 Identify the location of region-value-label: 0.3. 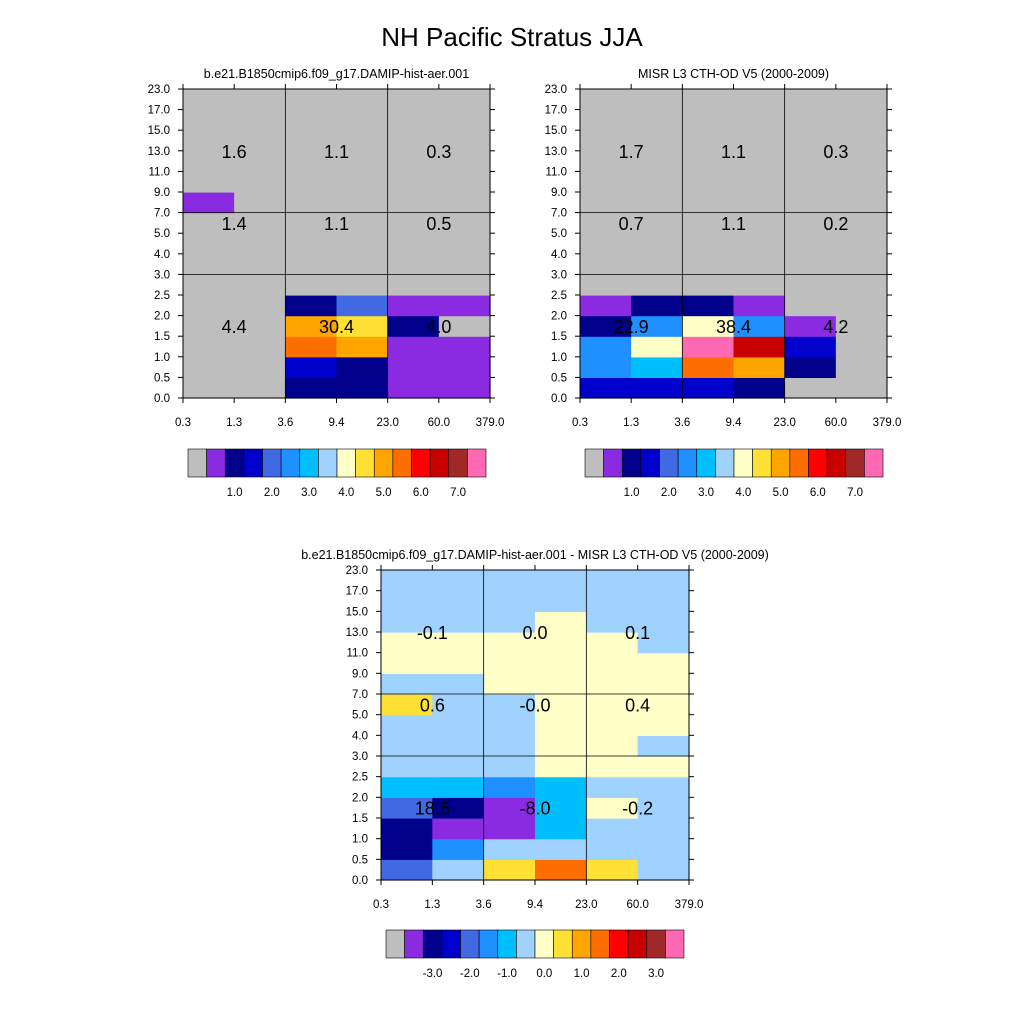
(835, 152).